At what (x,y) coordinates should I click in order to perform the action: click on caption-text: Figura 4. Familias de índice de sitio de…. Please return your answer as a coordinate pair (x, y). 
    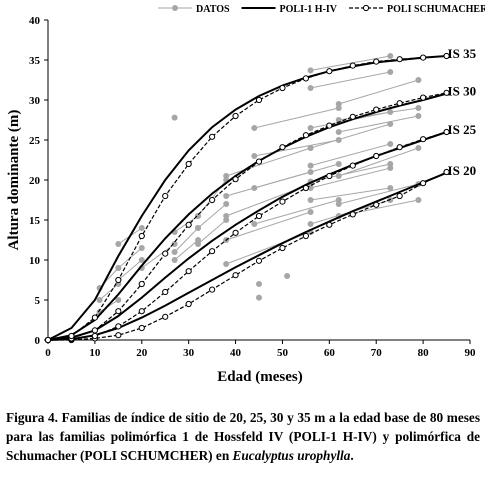
    Looking at the image, I should click on (243, 436).